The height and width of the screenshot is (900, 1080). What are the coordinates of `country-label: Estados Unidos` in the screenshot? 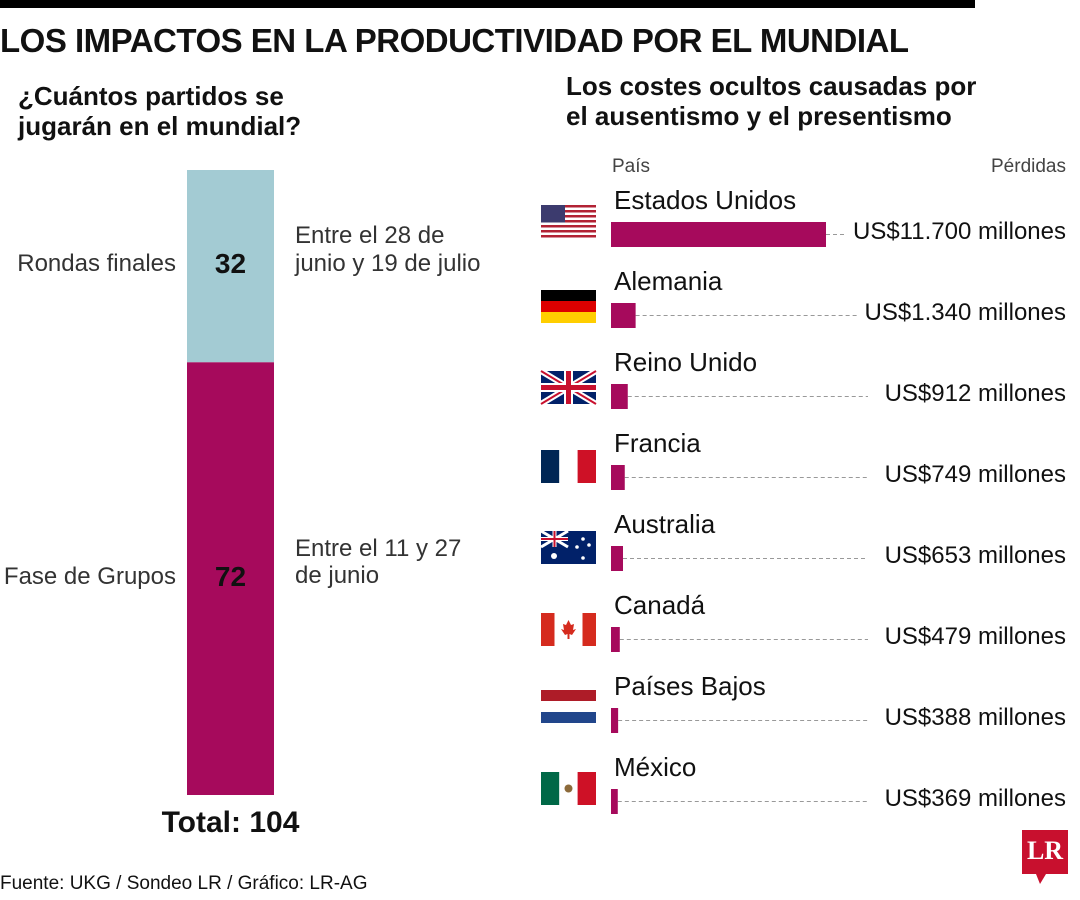 It's located at (705, 200).